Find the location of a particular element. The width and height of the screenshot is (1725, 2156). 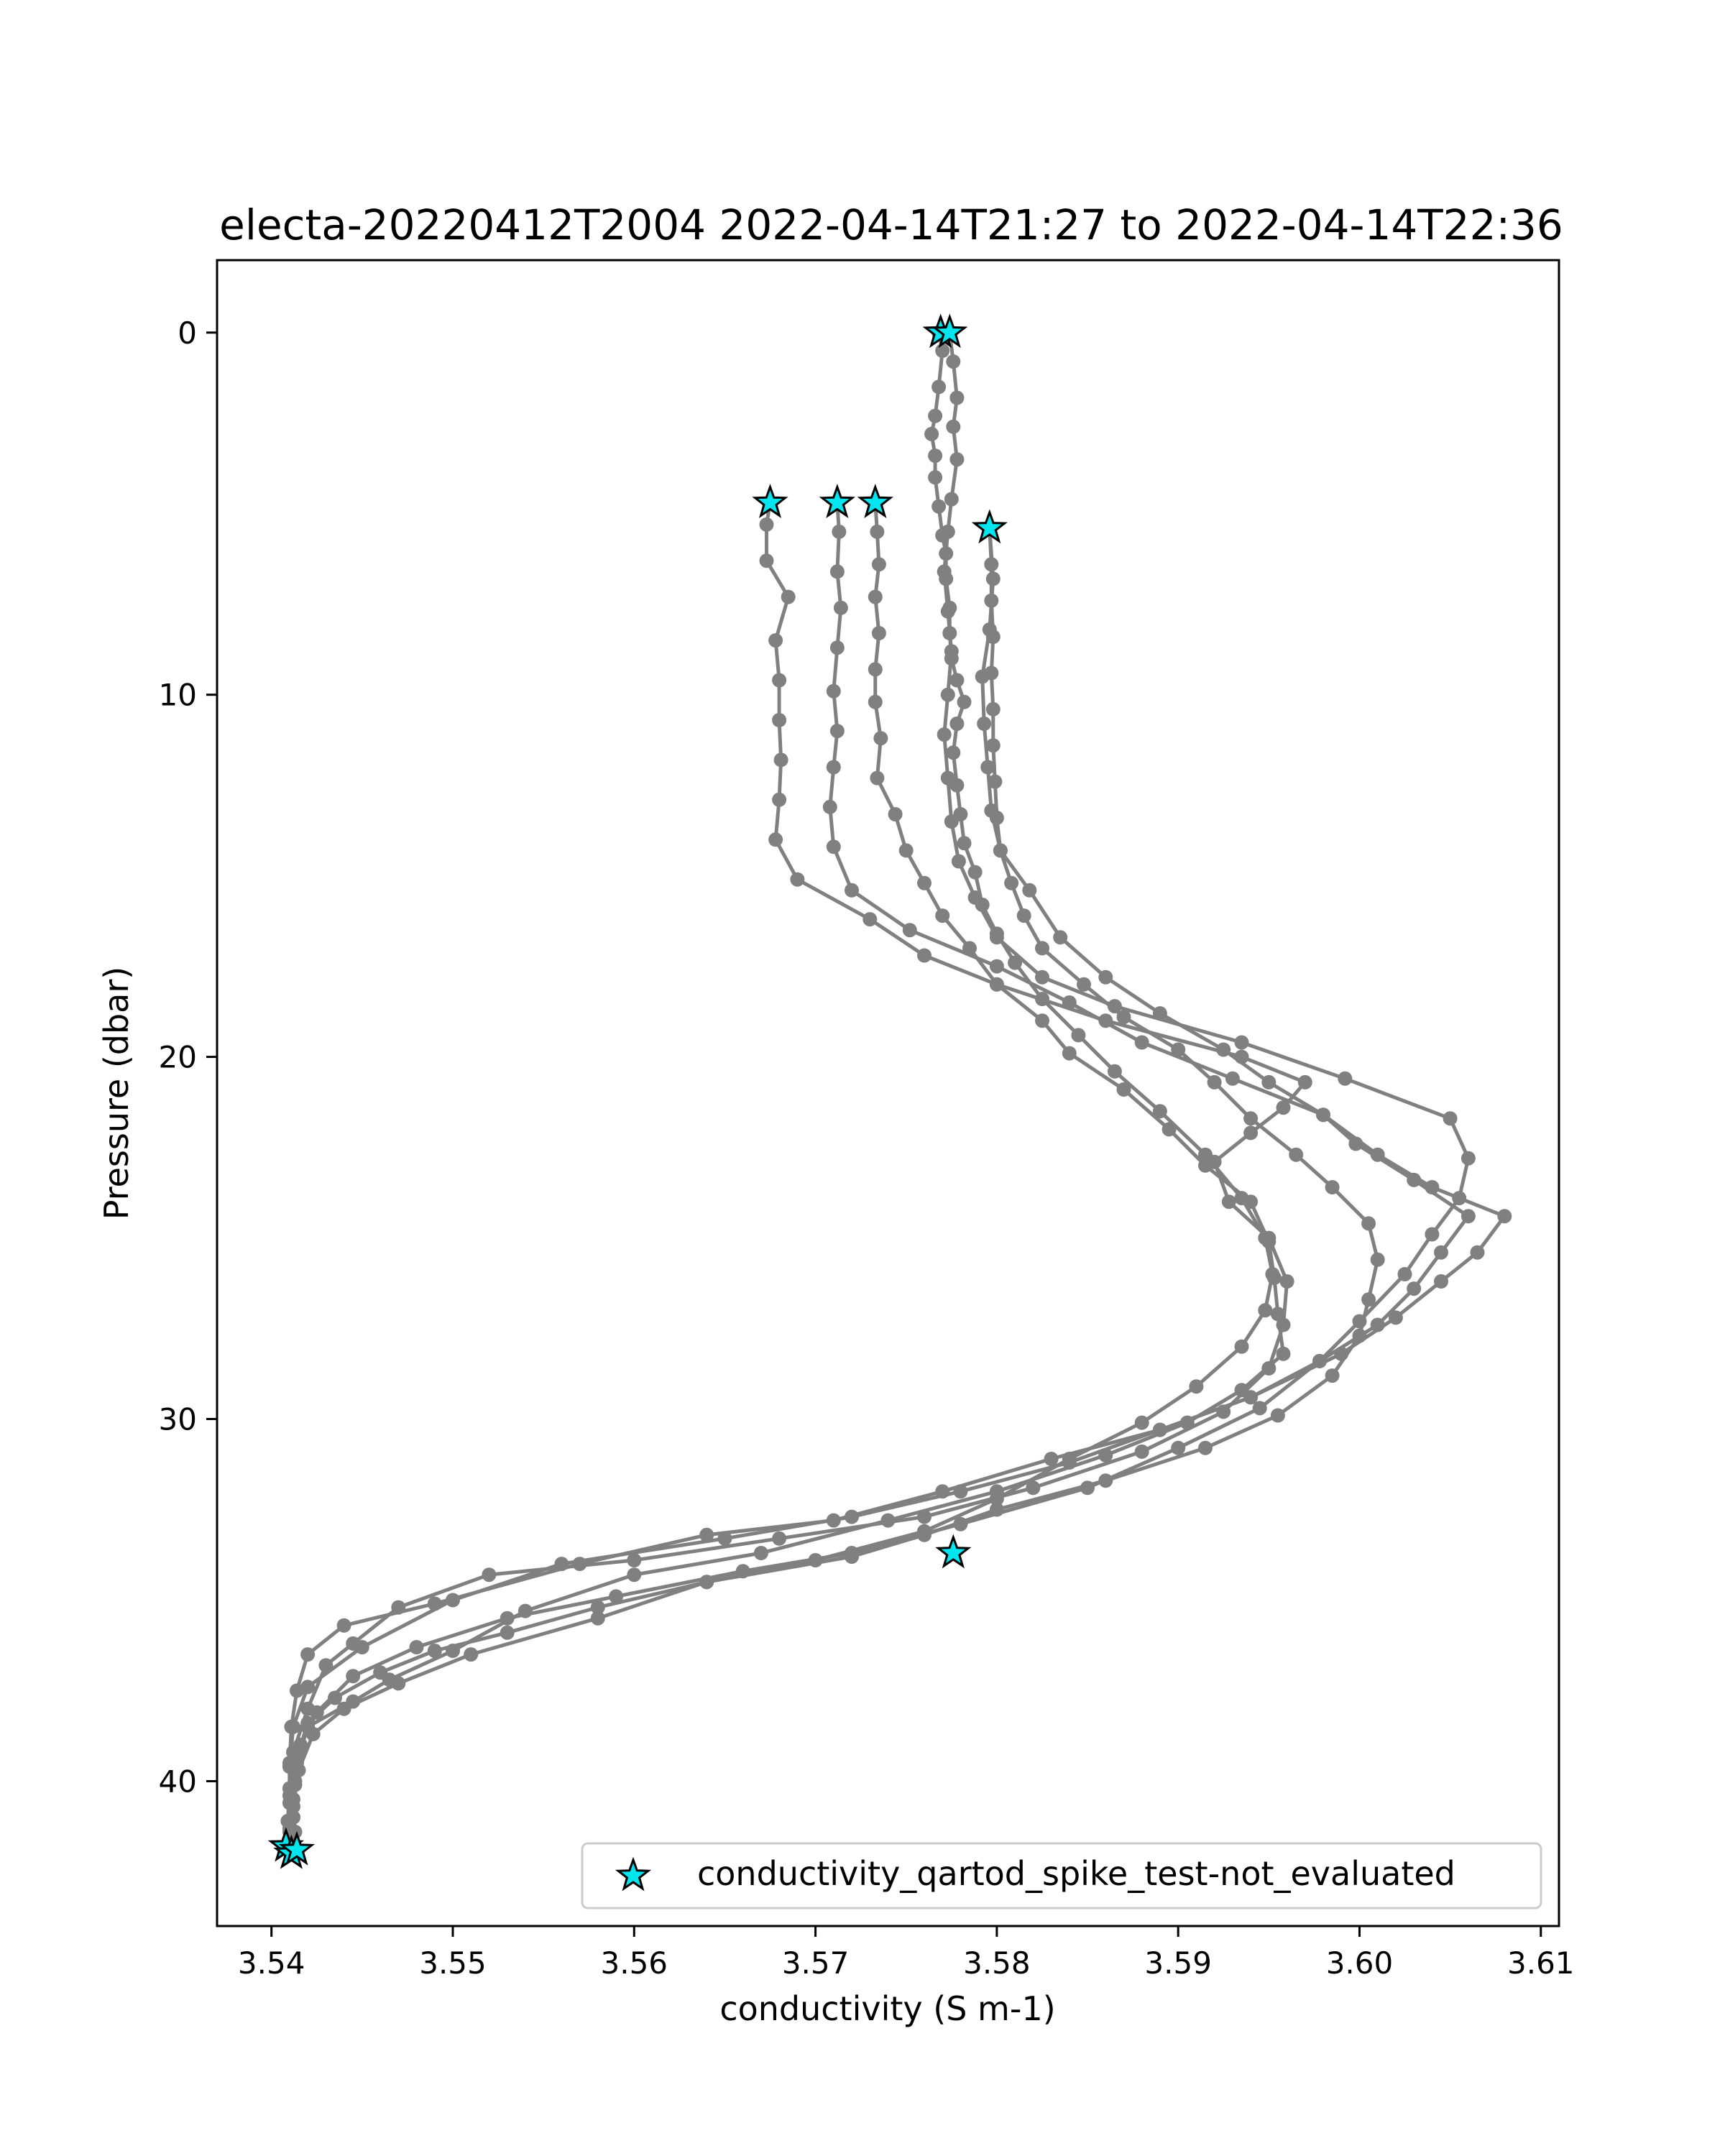

x-tick-label: 3.56 is located at coordinates (634, 1963).